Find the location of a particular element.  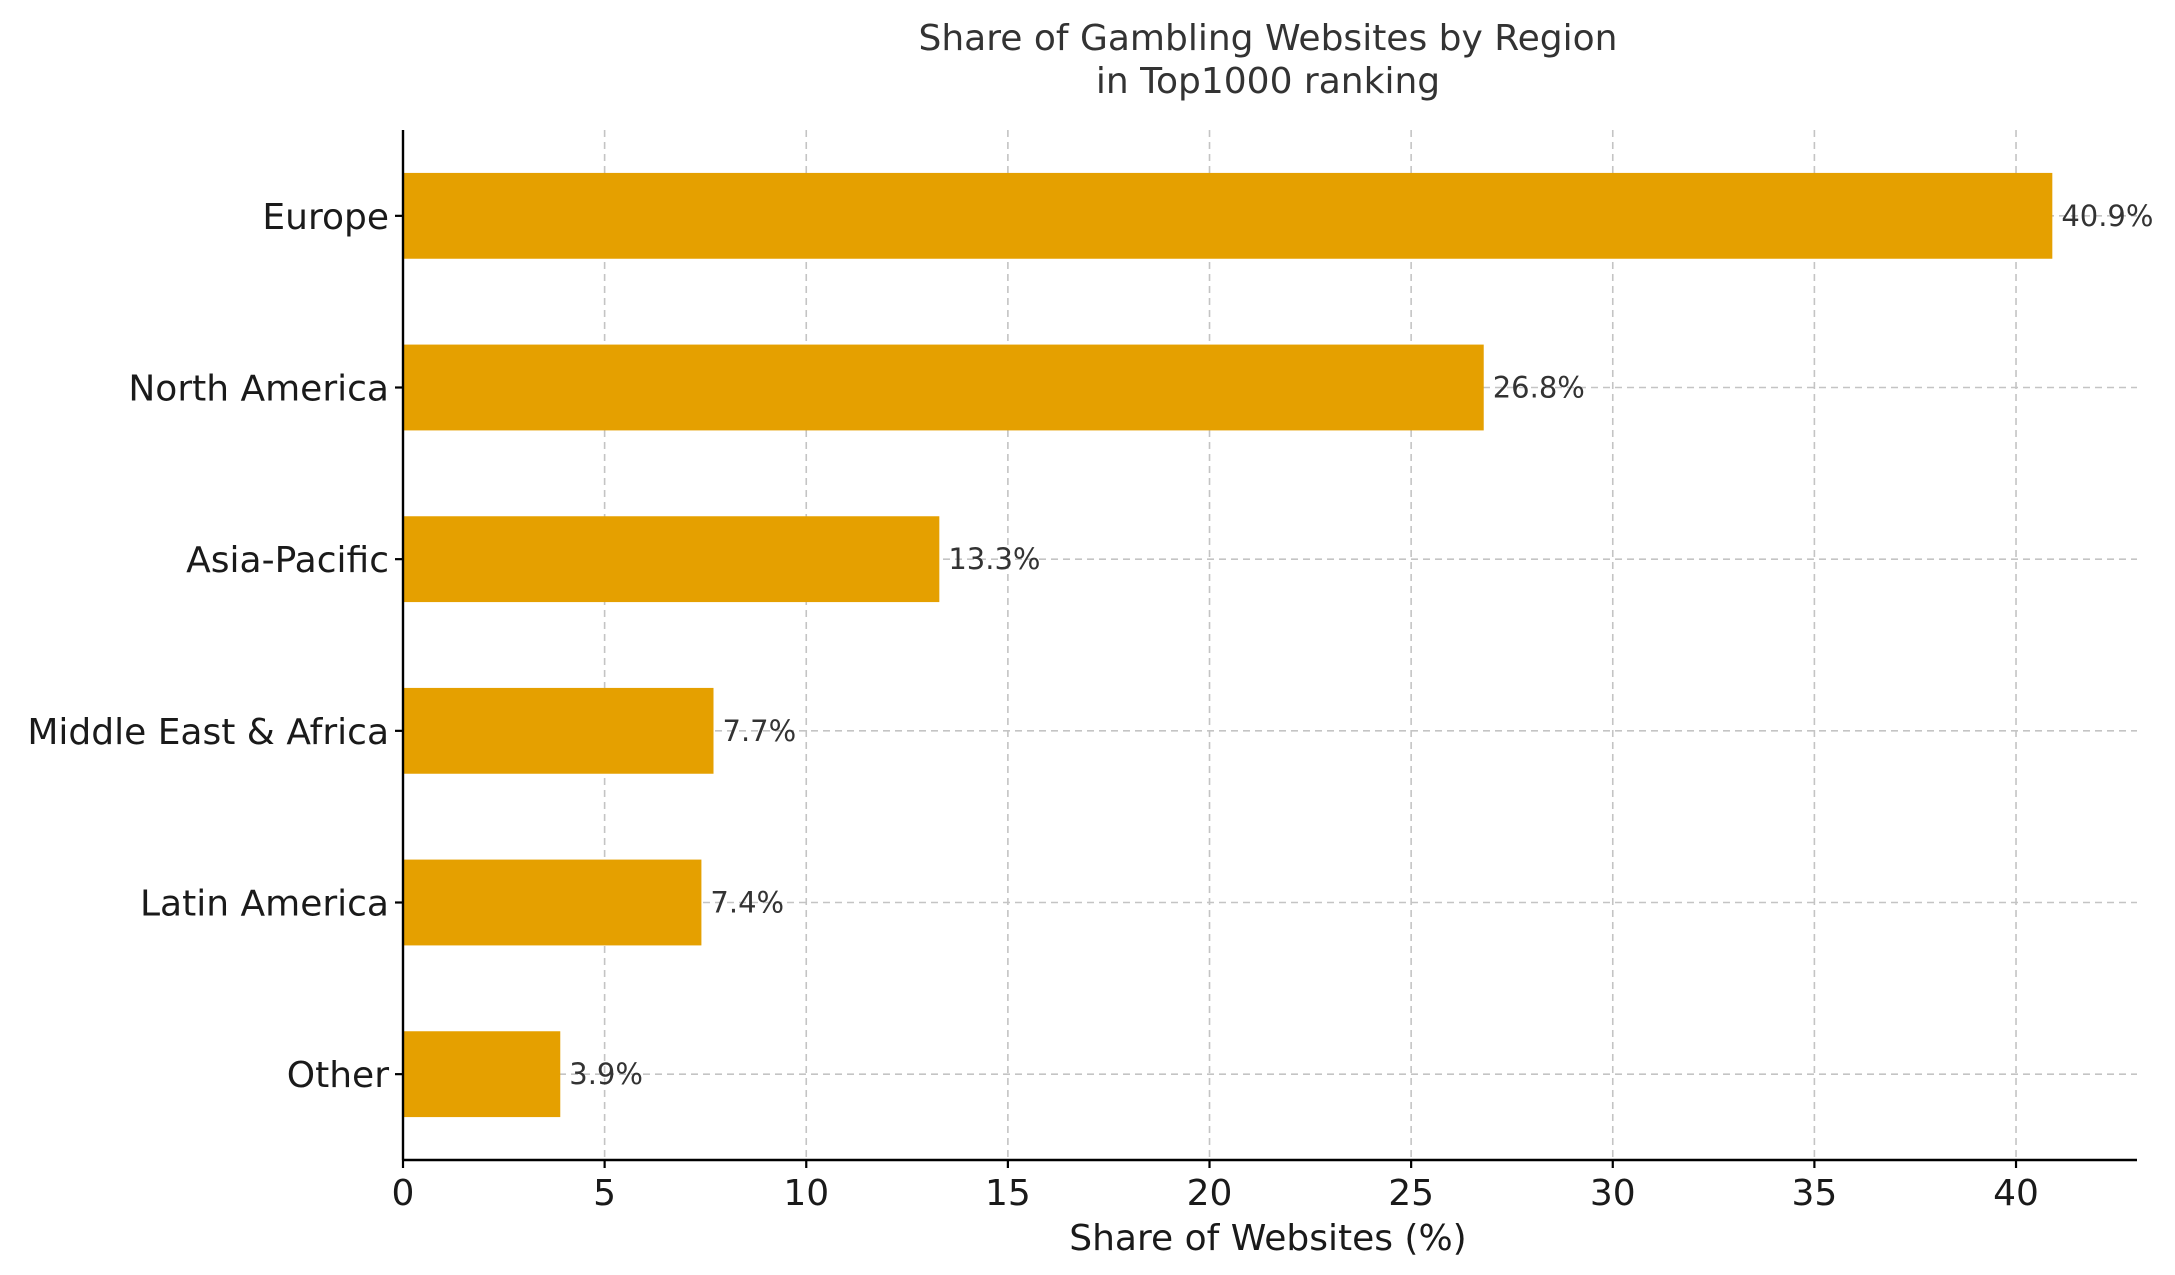

x-axis-title: Share of Websites (%) is located at coordinates (1267, 1238).